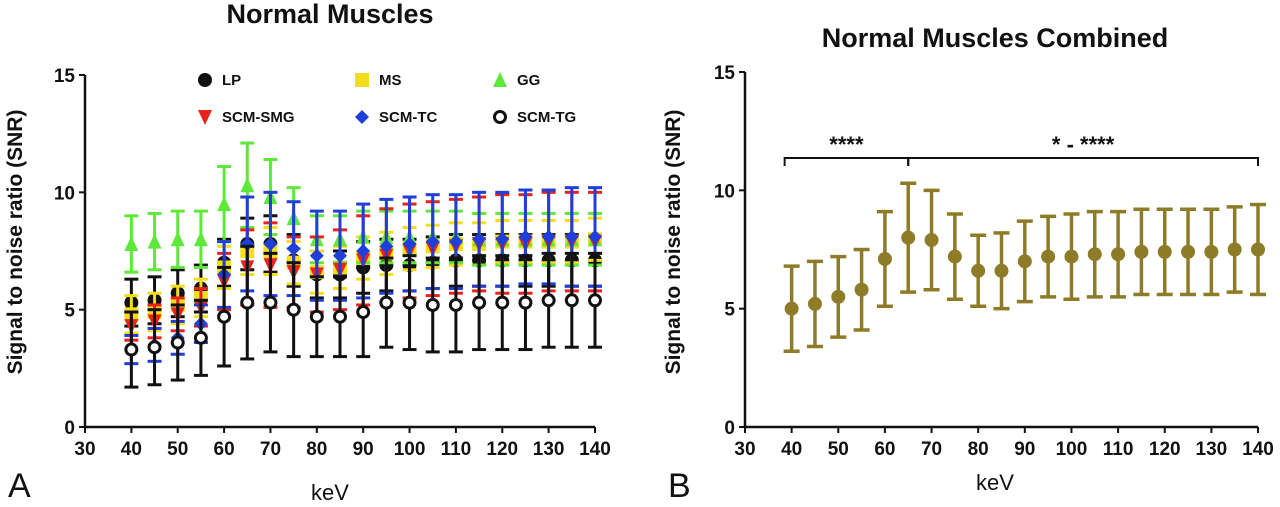  Describe the element at coordinates (546, 117) in the screenshot. I see `legend-label: SCM-TG` at that location.